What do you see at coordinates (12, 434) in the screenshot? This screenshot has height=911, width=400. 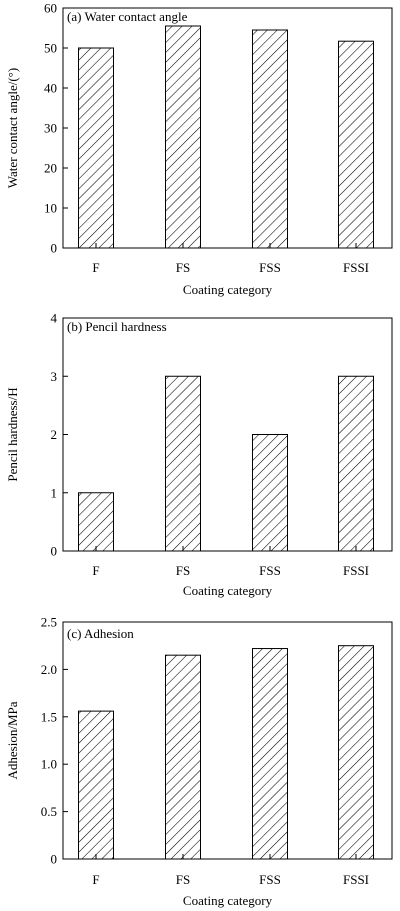 I see `y-axis-label: Pencil hardness/H` at bounding box center [12, 434].